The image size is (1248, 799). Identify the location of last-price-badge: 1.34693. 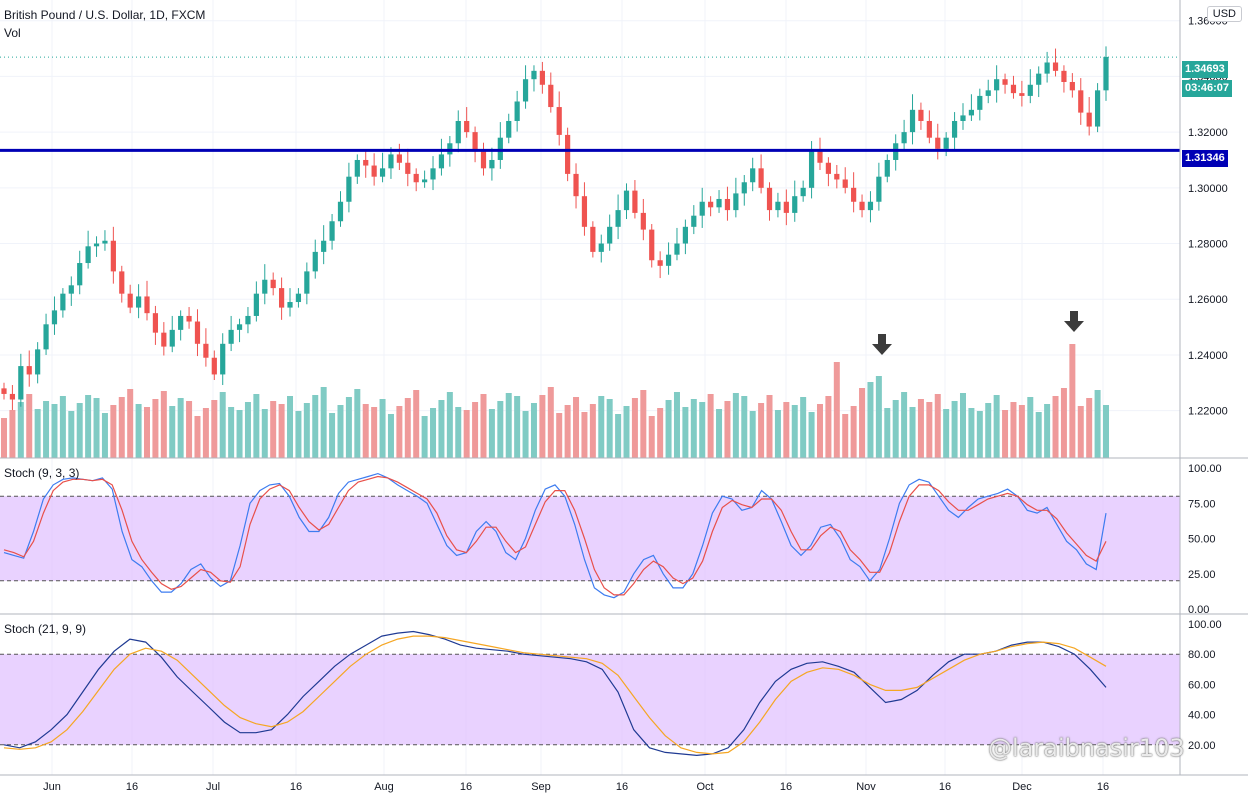
(1205, 69).